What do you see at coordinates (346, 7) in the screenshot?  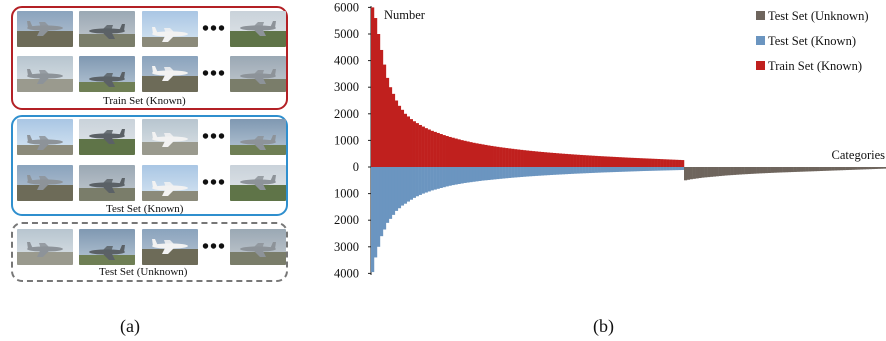 I see `y-tick-label: 6000` at bounding box center [346, 7].